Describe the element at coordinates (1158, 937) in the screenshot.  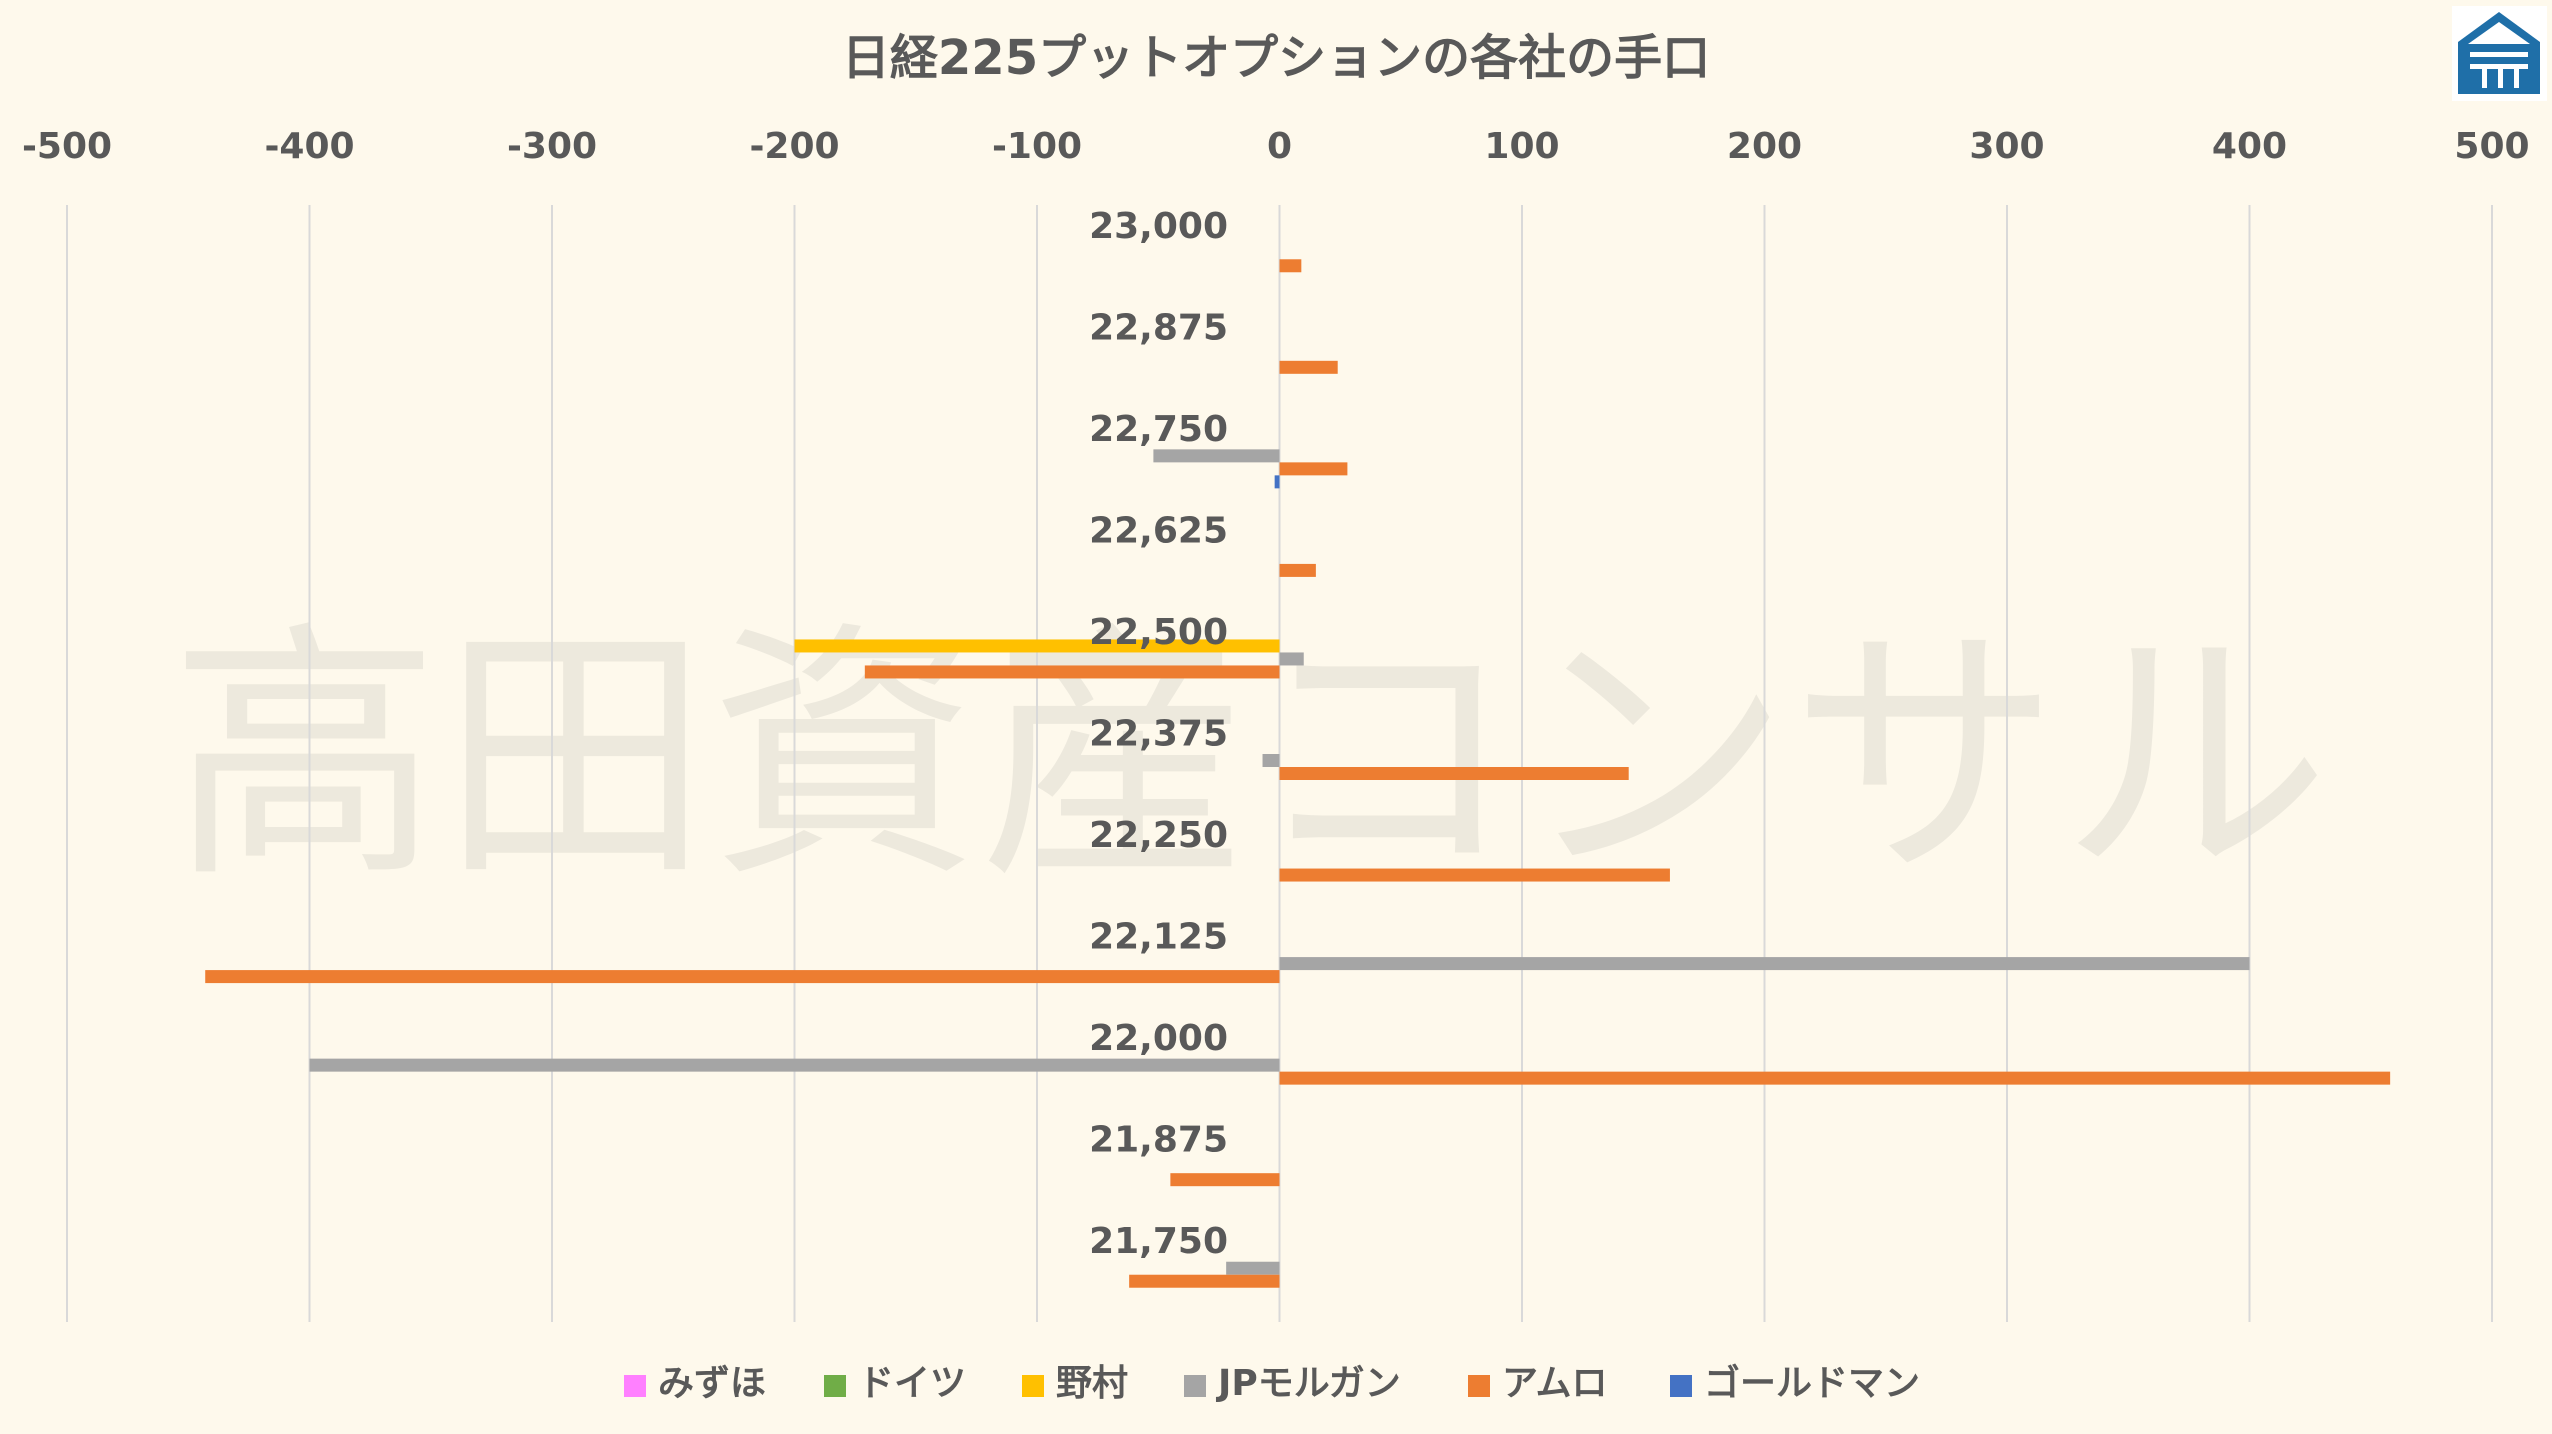
I see `category-label: 22,125` at that location.